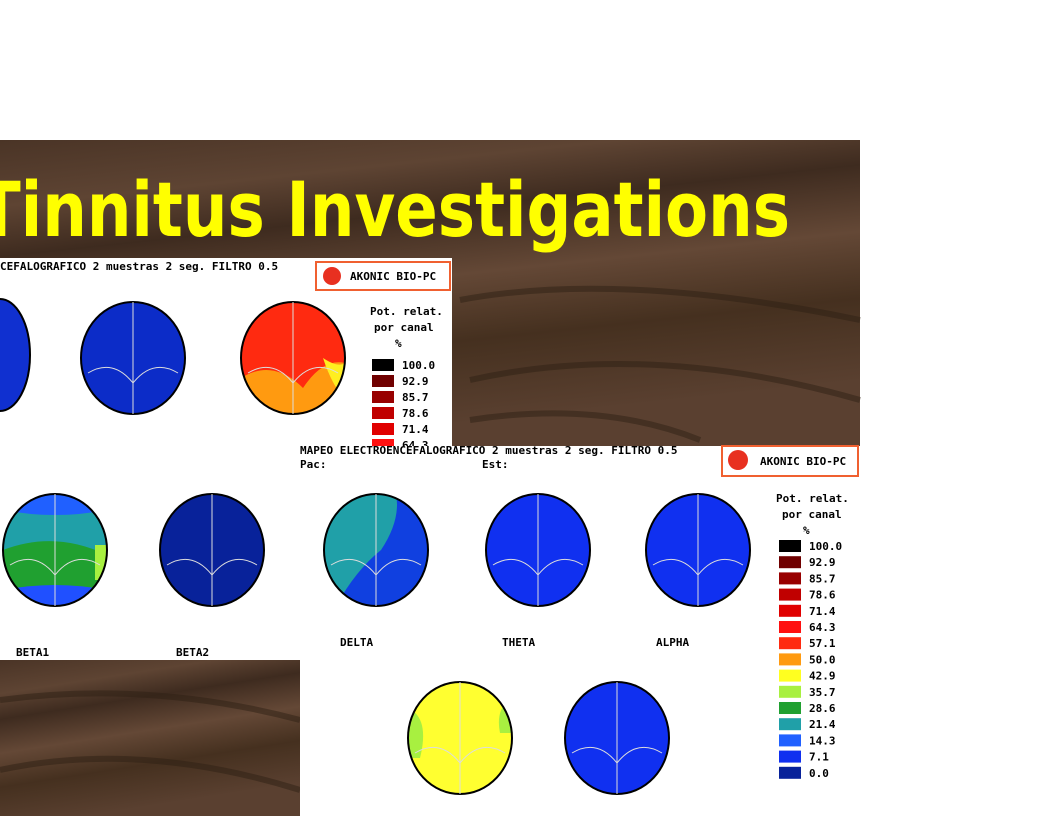 The image size is (1056, 816). What do you see at coordinates (822, 676) in the screenshot?
I see `legend-label: 42.9` at bounding box center [822, 676].